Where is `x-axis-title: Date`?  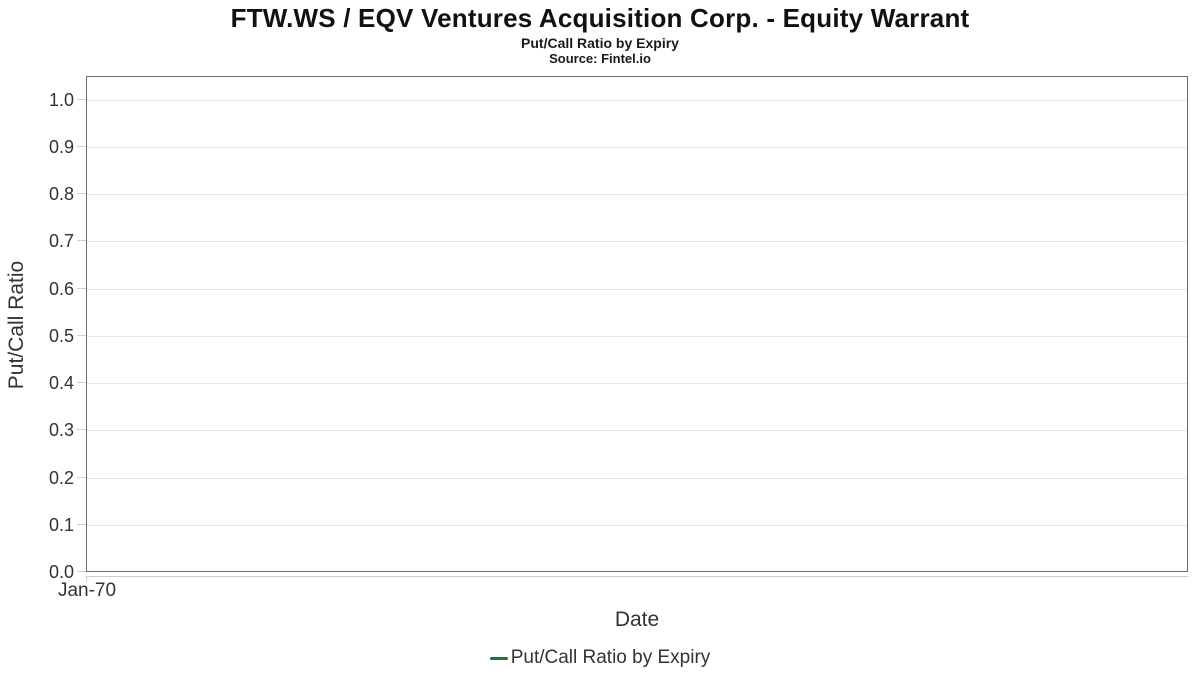
x-axis-title: Date is located at coordinates (637, 619).